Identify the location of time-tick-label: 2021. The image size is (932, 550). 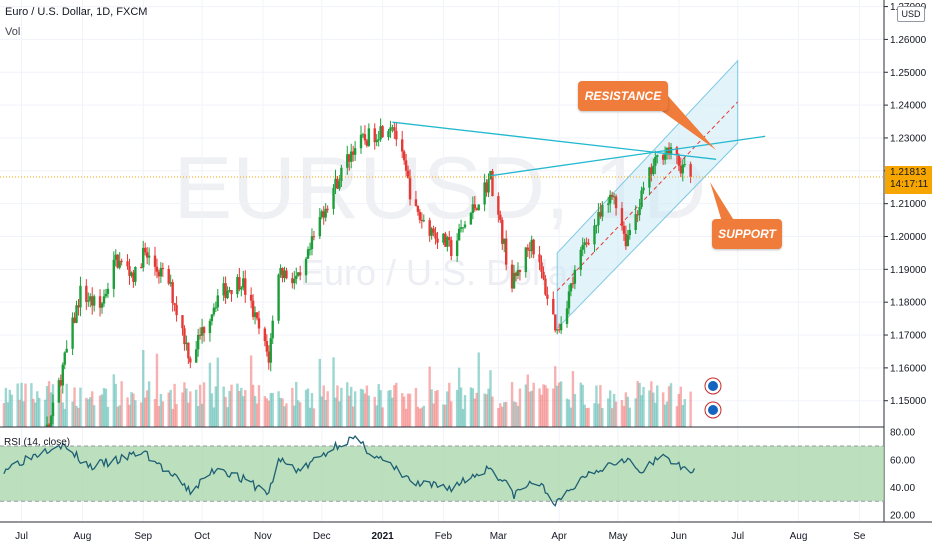
(382, 536).